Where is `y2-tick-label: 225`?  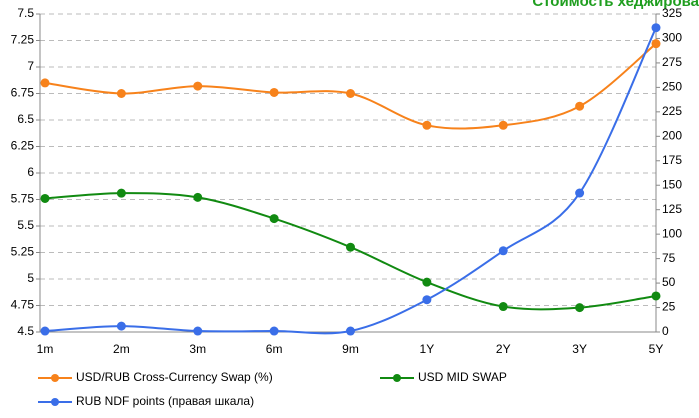
y2-tick-label: 225 is located at coordinates (672, 111).